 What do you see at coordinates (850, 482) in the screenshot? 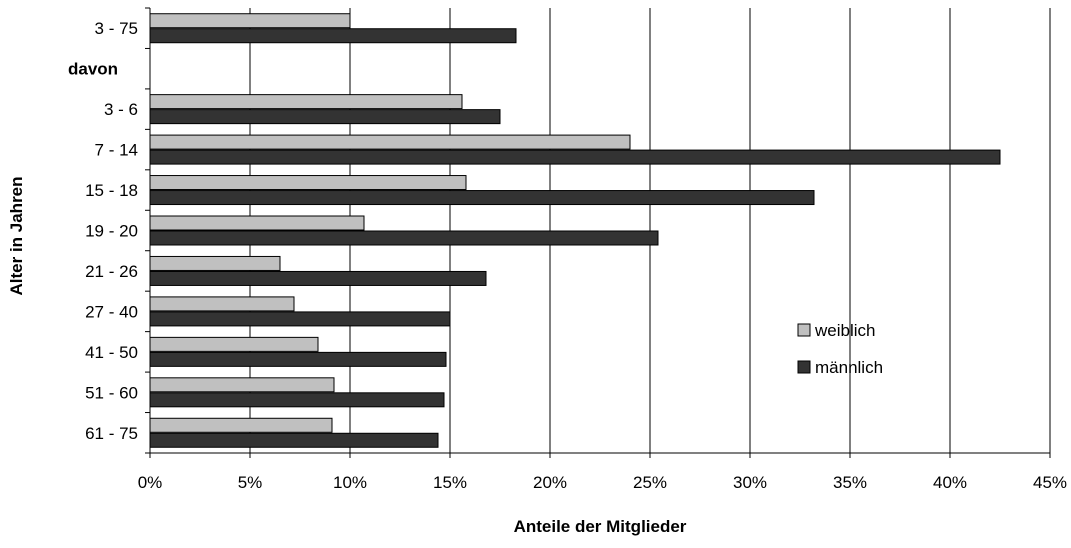
I see `x-tick-label: 35%` at bounding box center [850, 482].